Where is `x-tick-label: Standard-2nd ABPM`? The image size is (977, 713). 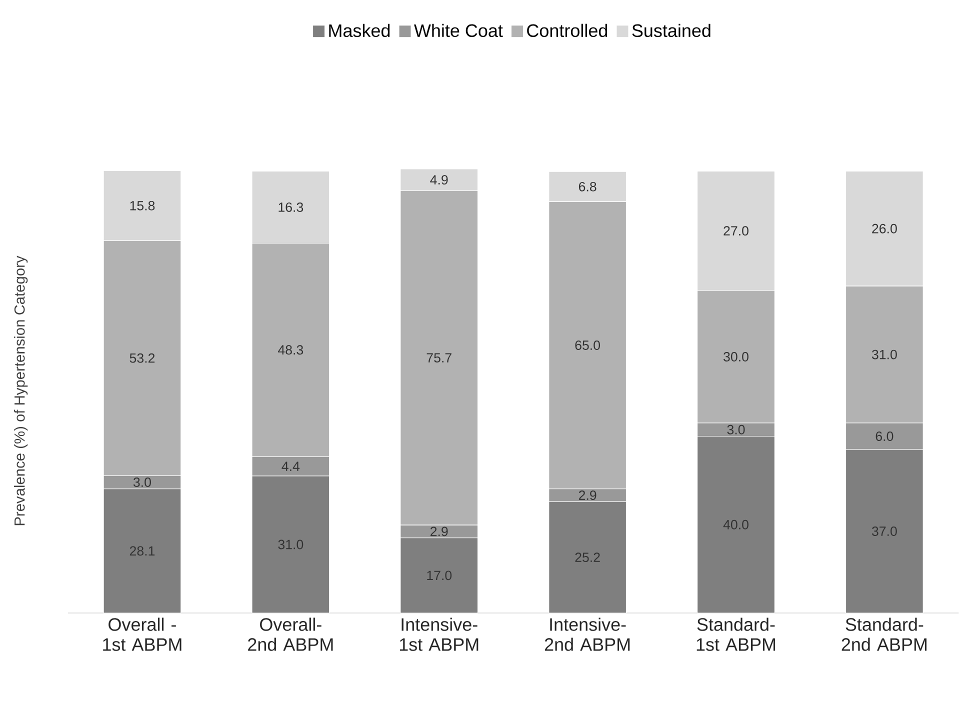 x-tick-label: Standard-2nd ABPM is located at coordinates (884, 634).